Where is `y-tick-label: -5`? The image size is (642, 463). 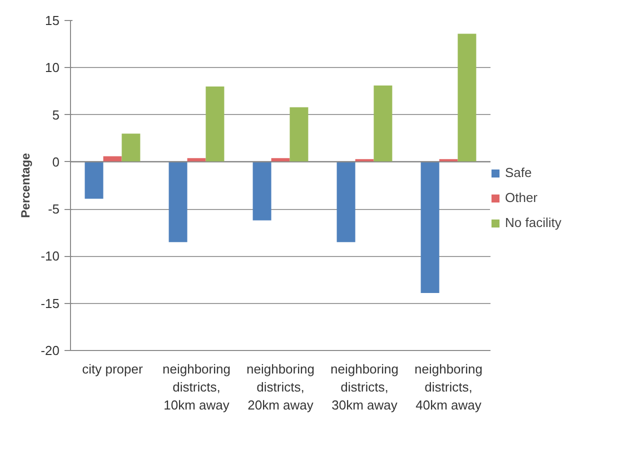 y-tick-label: -5 is located at coordinates (54, 209).